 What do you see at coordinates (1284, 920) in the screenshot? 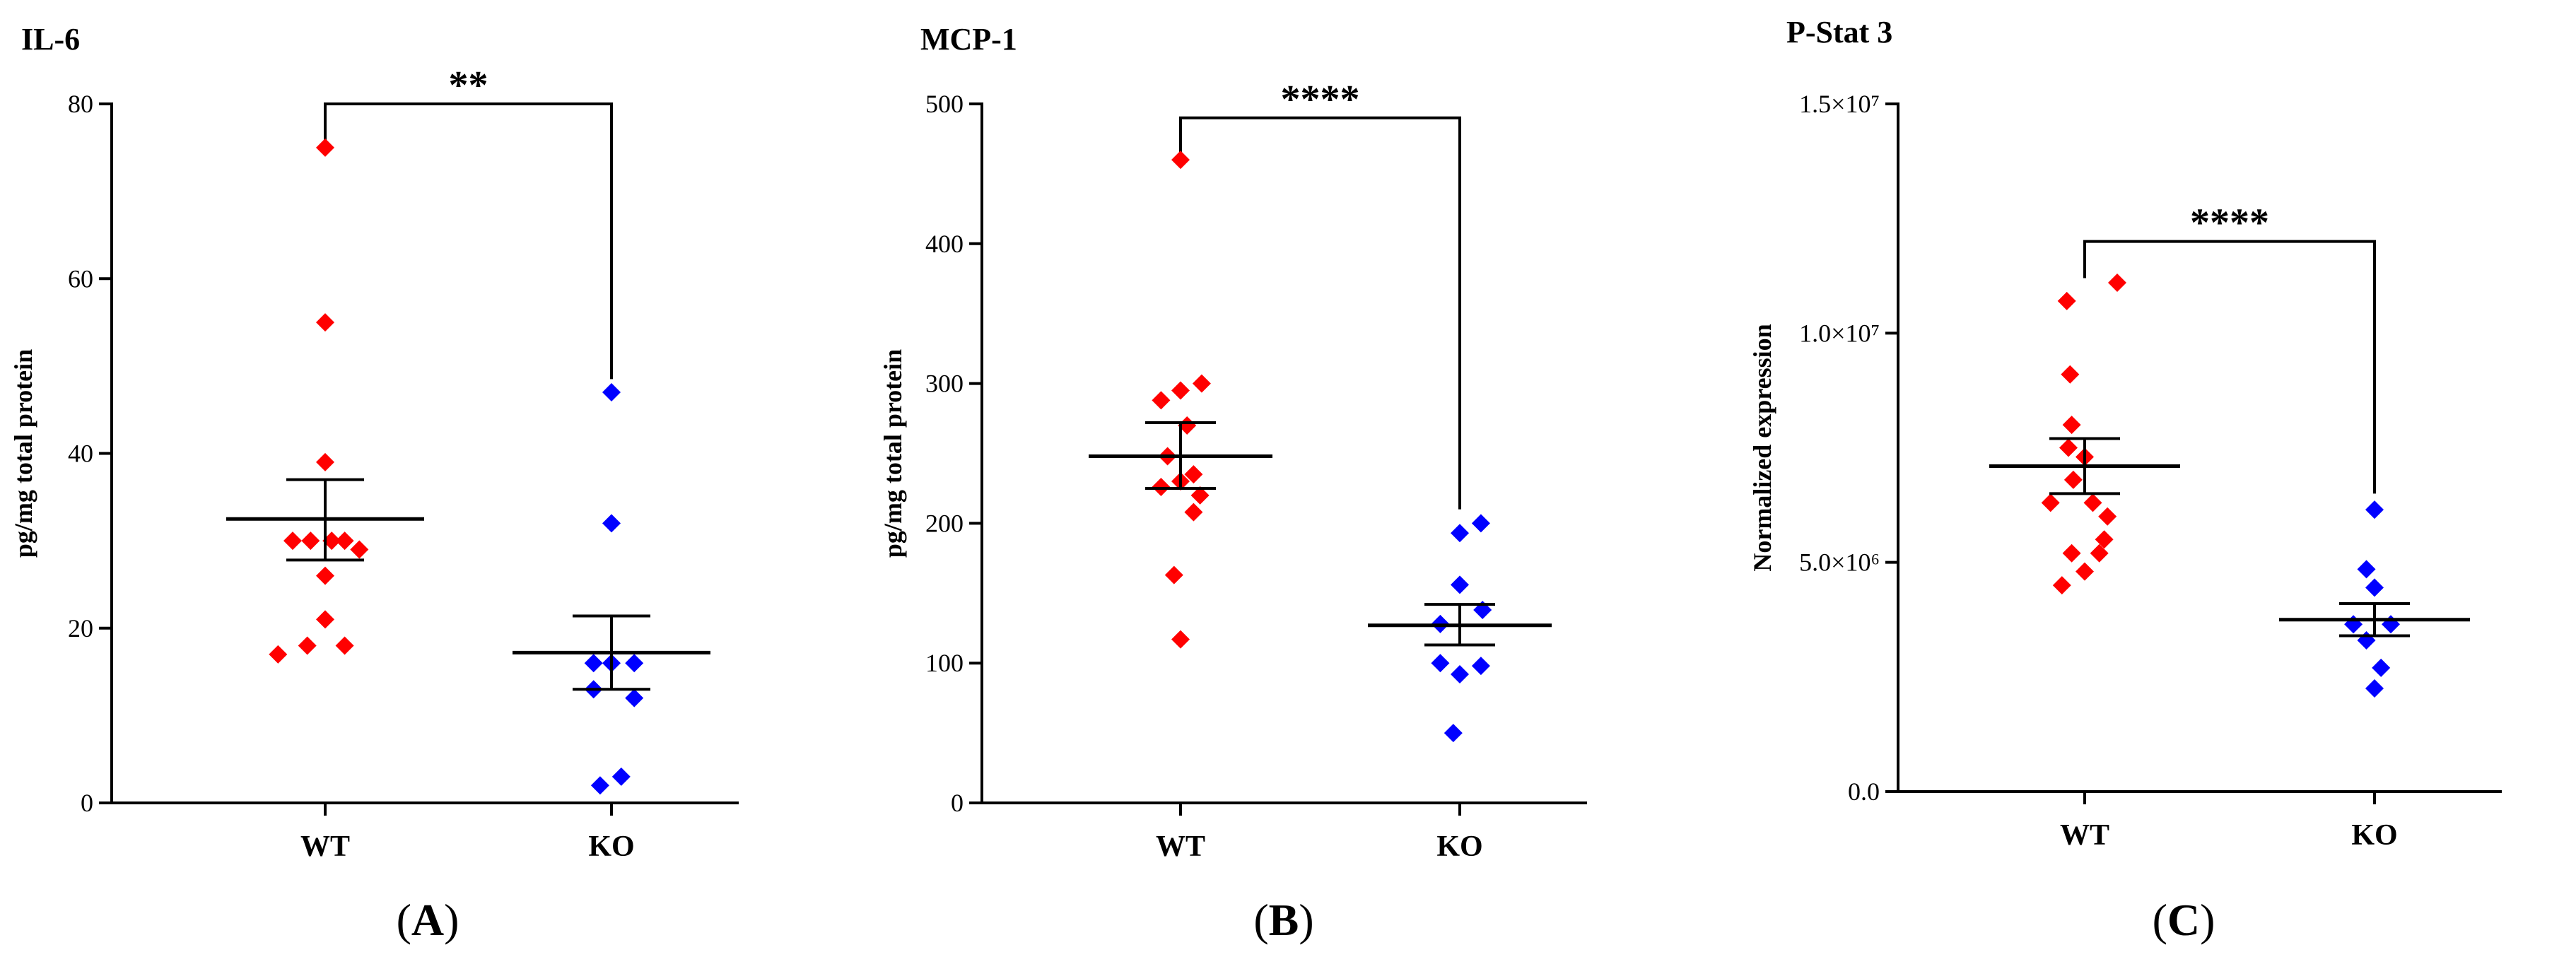
I see `panel-label-b: (B)` at bounding box center [1284, 920].